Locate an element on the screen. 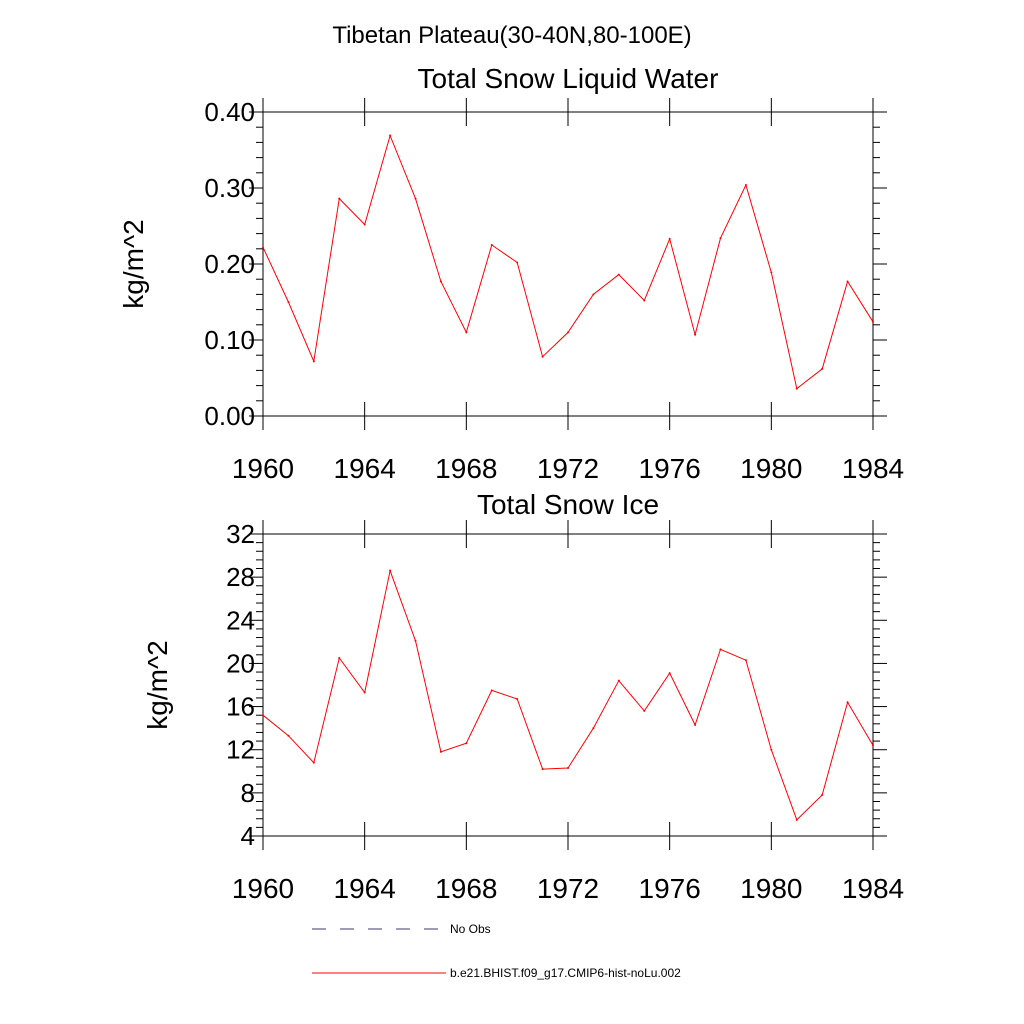 The width and height of the screenshot is (1024, 1024). y-tick-label: 0.30 is located at coordinates (229, 188).